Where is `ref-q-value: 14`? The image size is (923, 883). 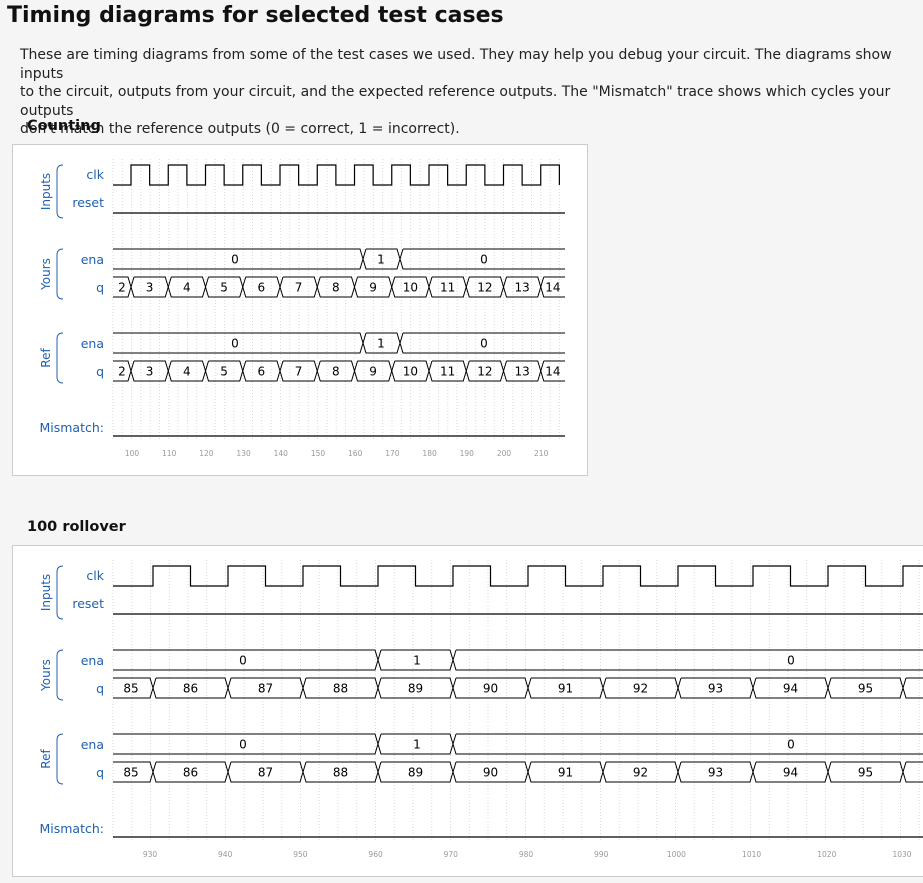 ref-q-value: 14 is located at coordinates (552, 372).